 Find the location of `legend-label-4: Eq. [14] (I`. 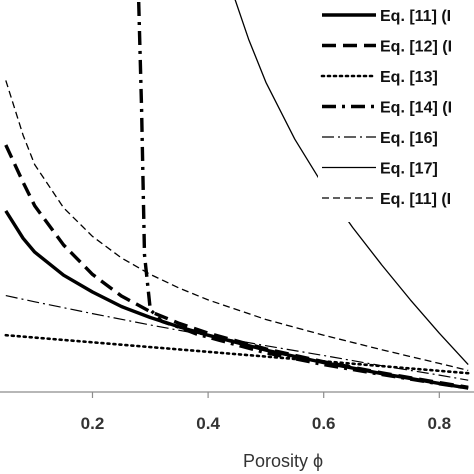

legend-label-4: Eq. [14] (I is located at coordinates (416, 108).